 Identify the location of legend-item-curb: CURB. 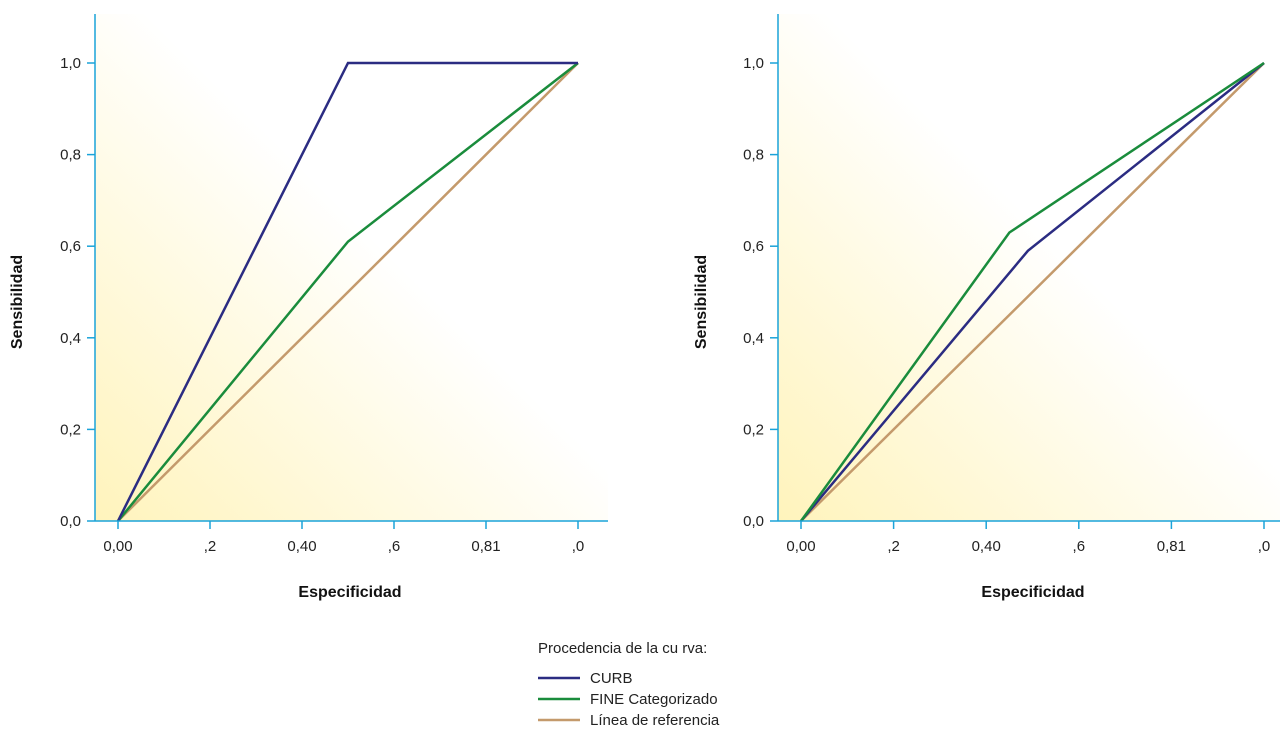
(585, 678).